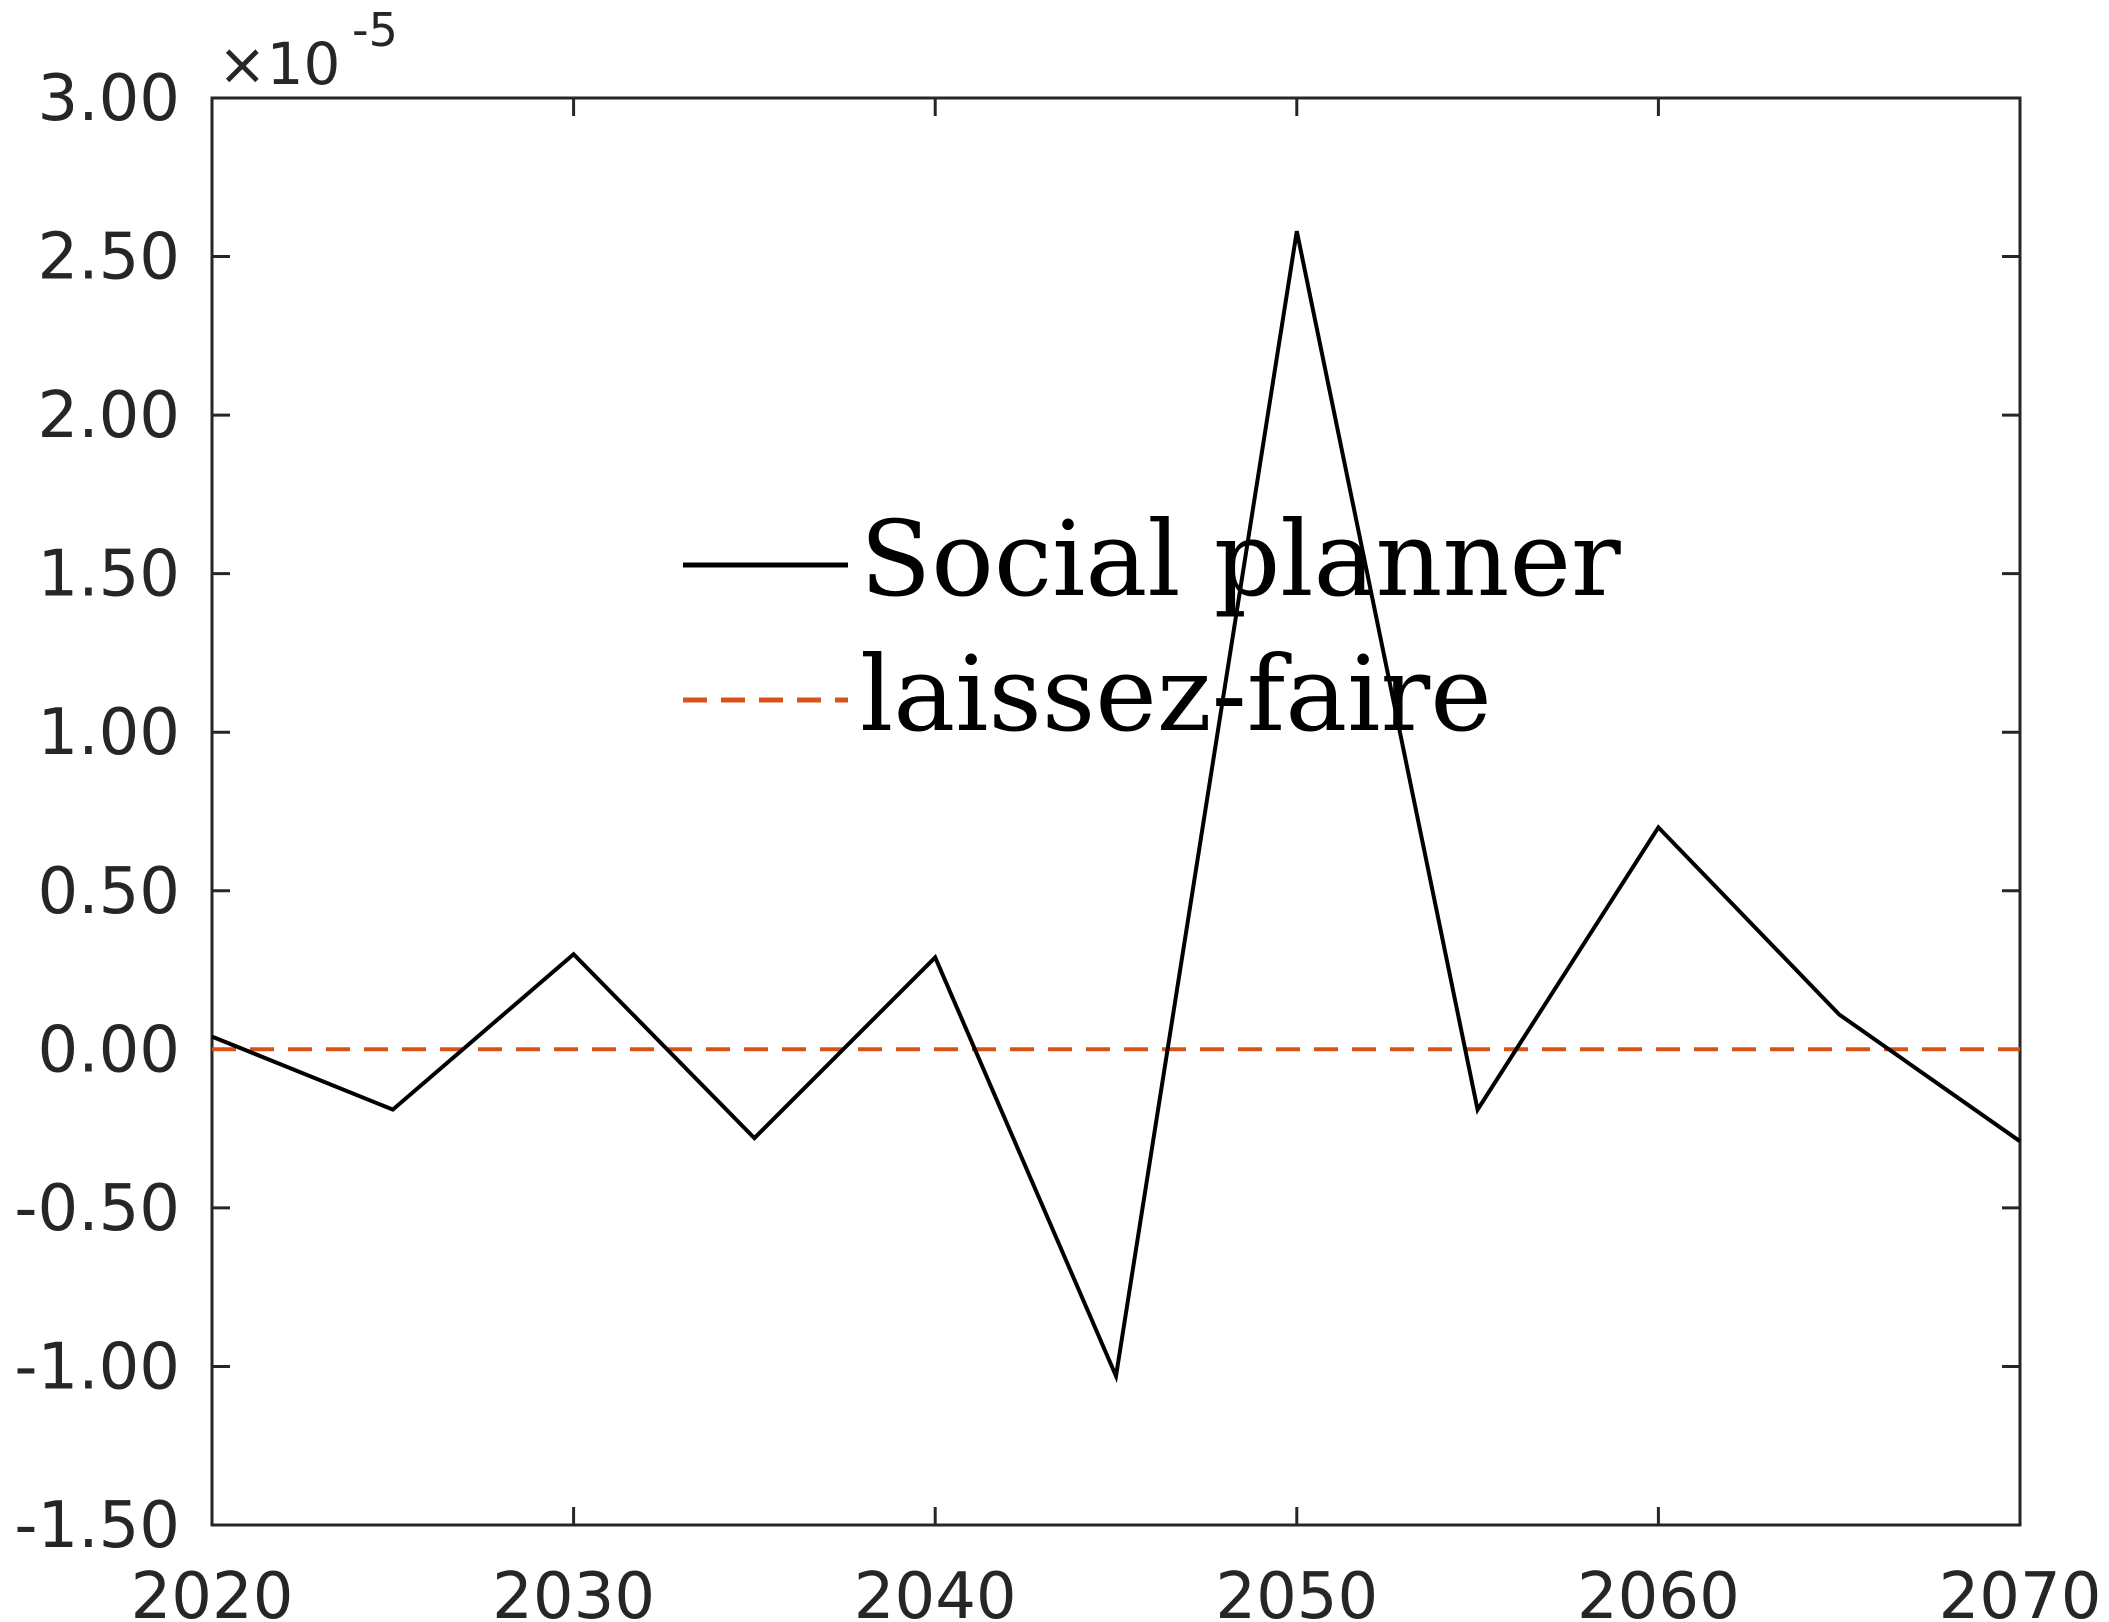 Image resolution: width=2109 pixels, height=1622 pixels. Describe the element at coordinates (2020, 1591) in the screenshot. I see `x-tick-label: 2070` at that location.